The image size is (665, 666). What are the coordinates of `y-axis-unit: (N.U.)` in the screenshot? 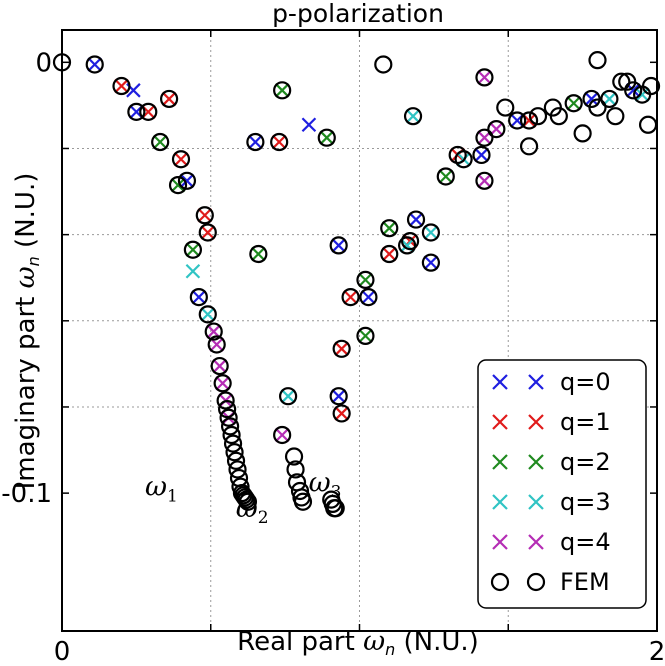 It's located at (26, 210).